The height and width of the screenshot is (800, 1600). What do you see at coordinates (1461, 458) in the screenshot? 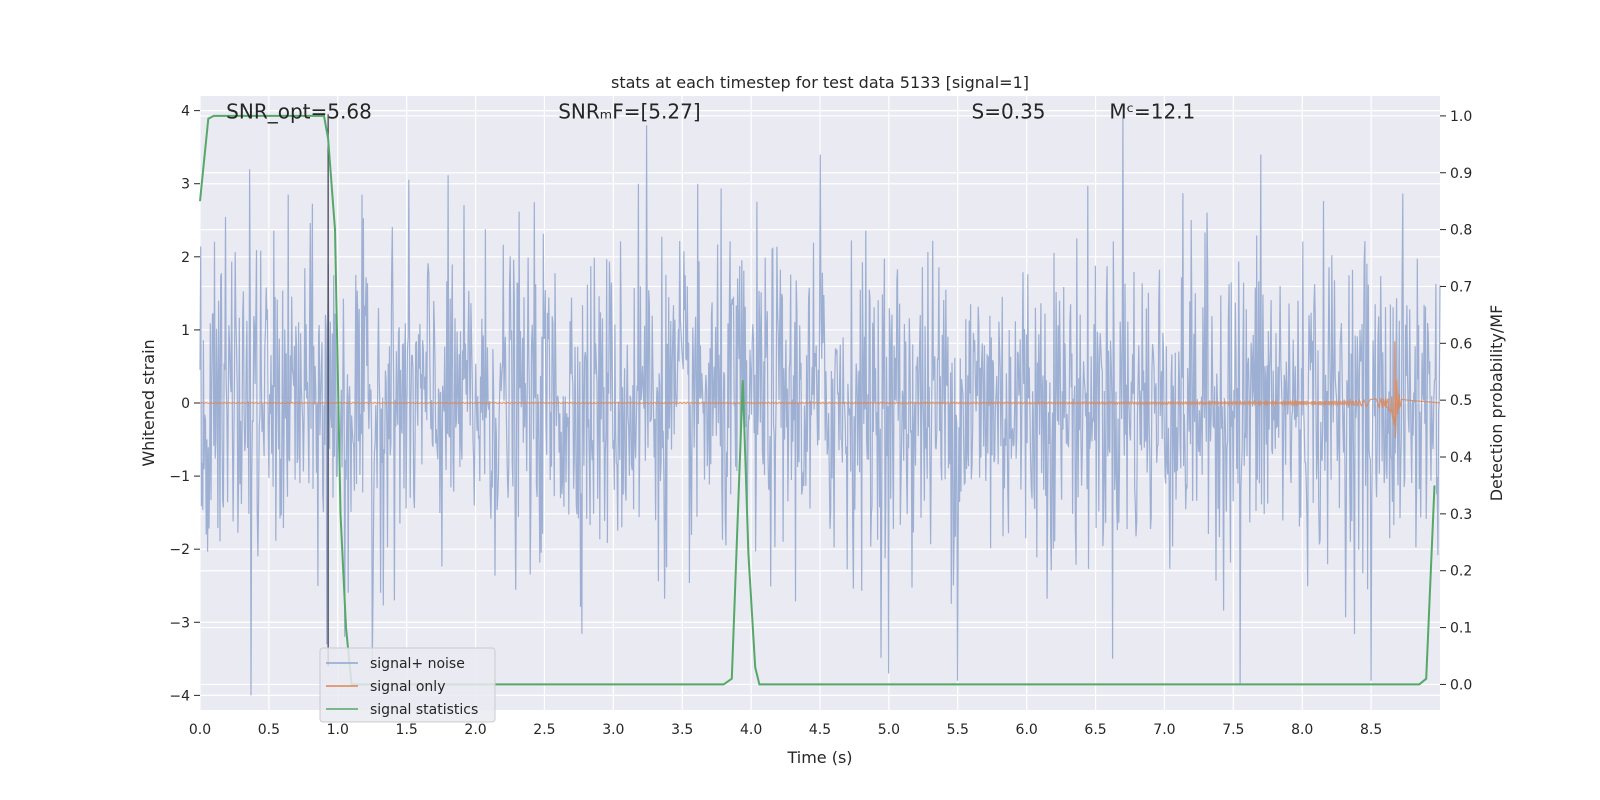
I see `y2-tick-label: 0.4` at bounding box center [1461, 458].